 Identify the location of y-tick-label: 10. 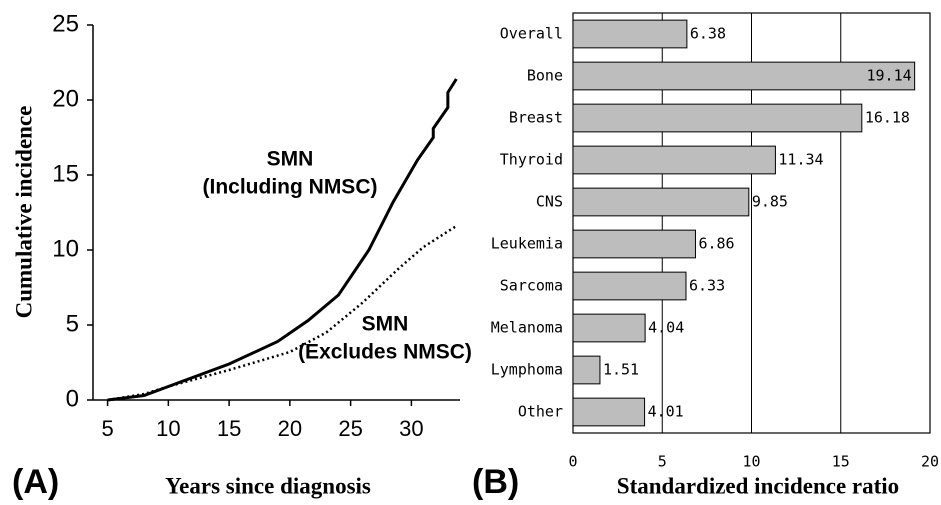
(65, 248).